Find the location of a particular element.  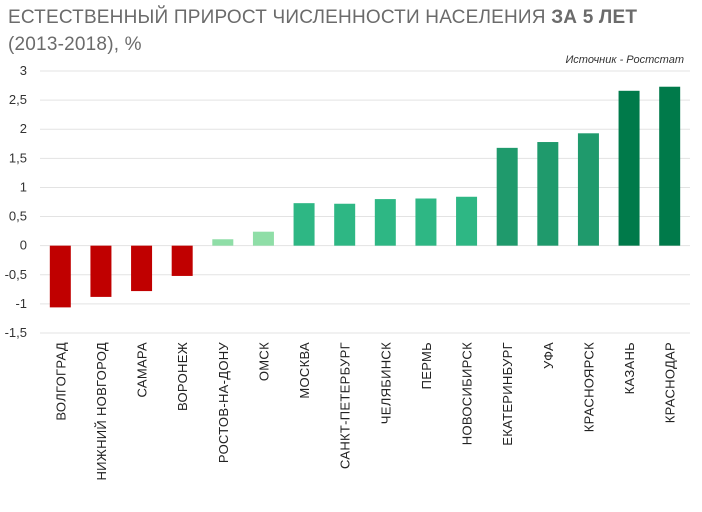

source-note: Источник - Ростстат is located at coordinates (624, 60).